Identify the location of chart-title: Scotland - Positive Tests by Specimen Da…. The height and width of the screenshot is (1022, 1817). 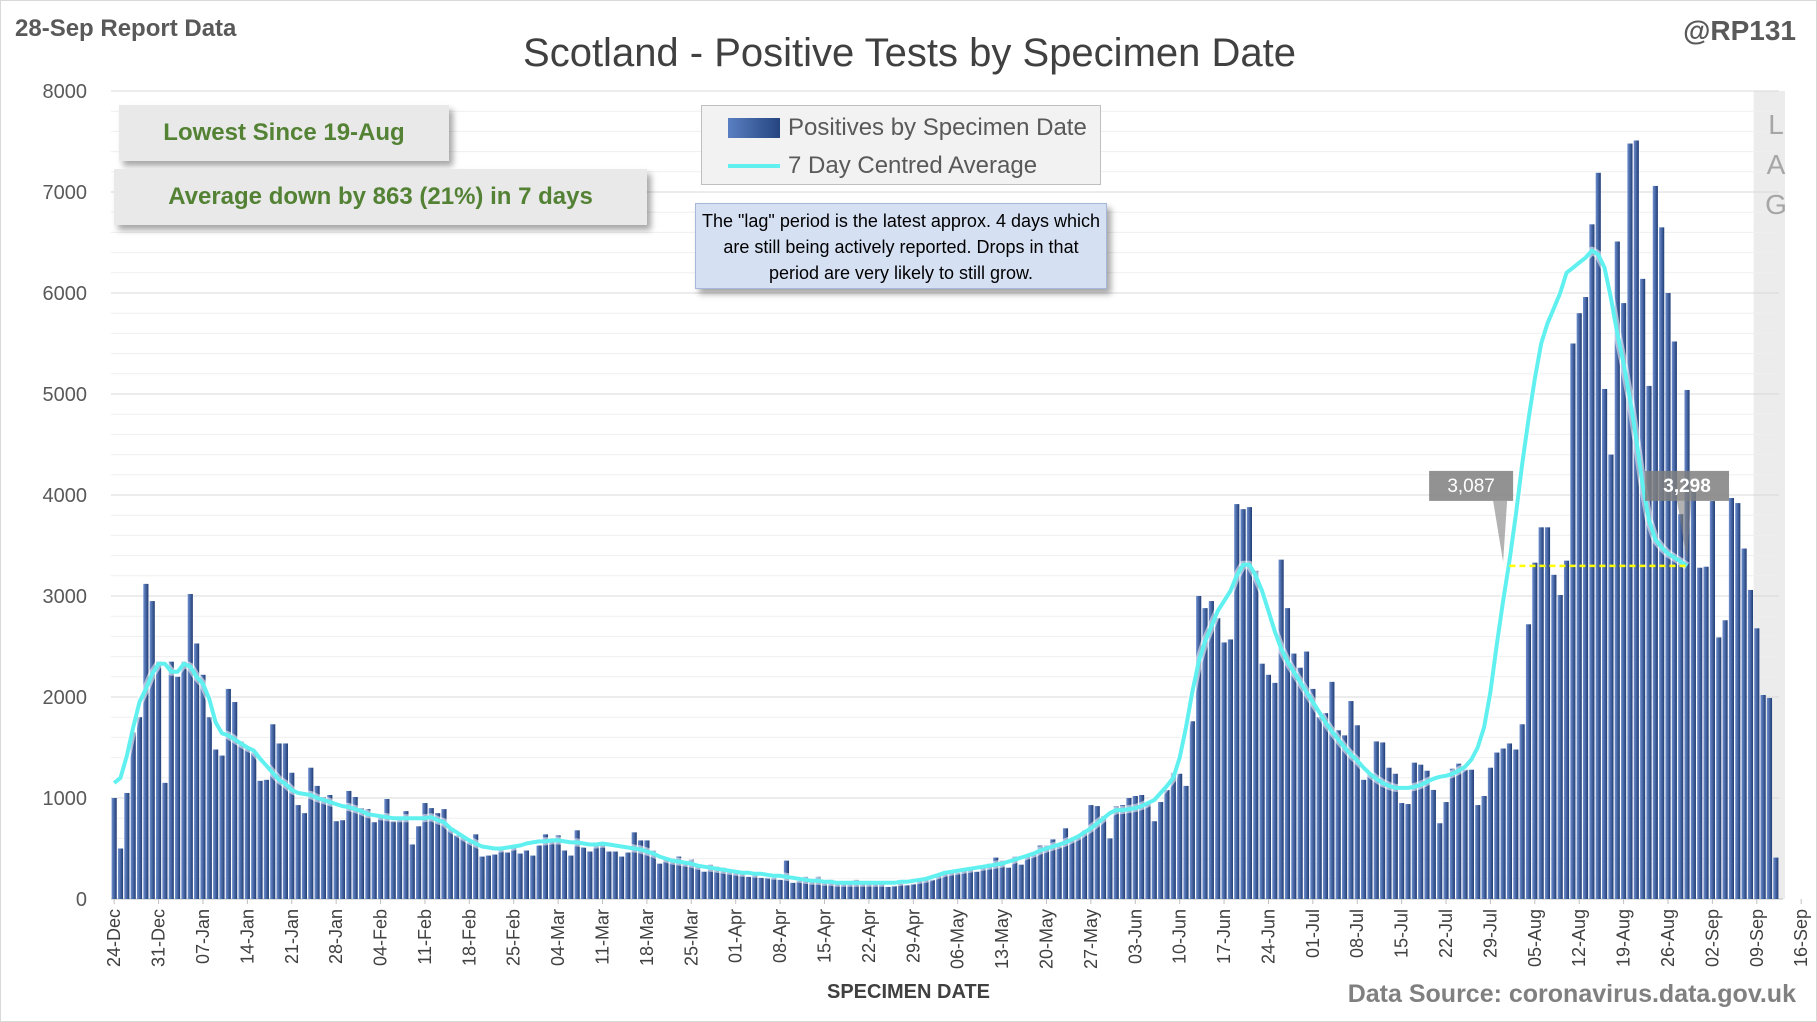
(909, 53).